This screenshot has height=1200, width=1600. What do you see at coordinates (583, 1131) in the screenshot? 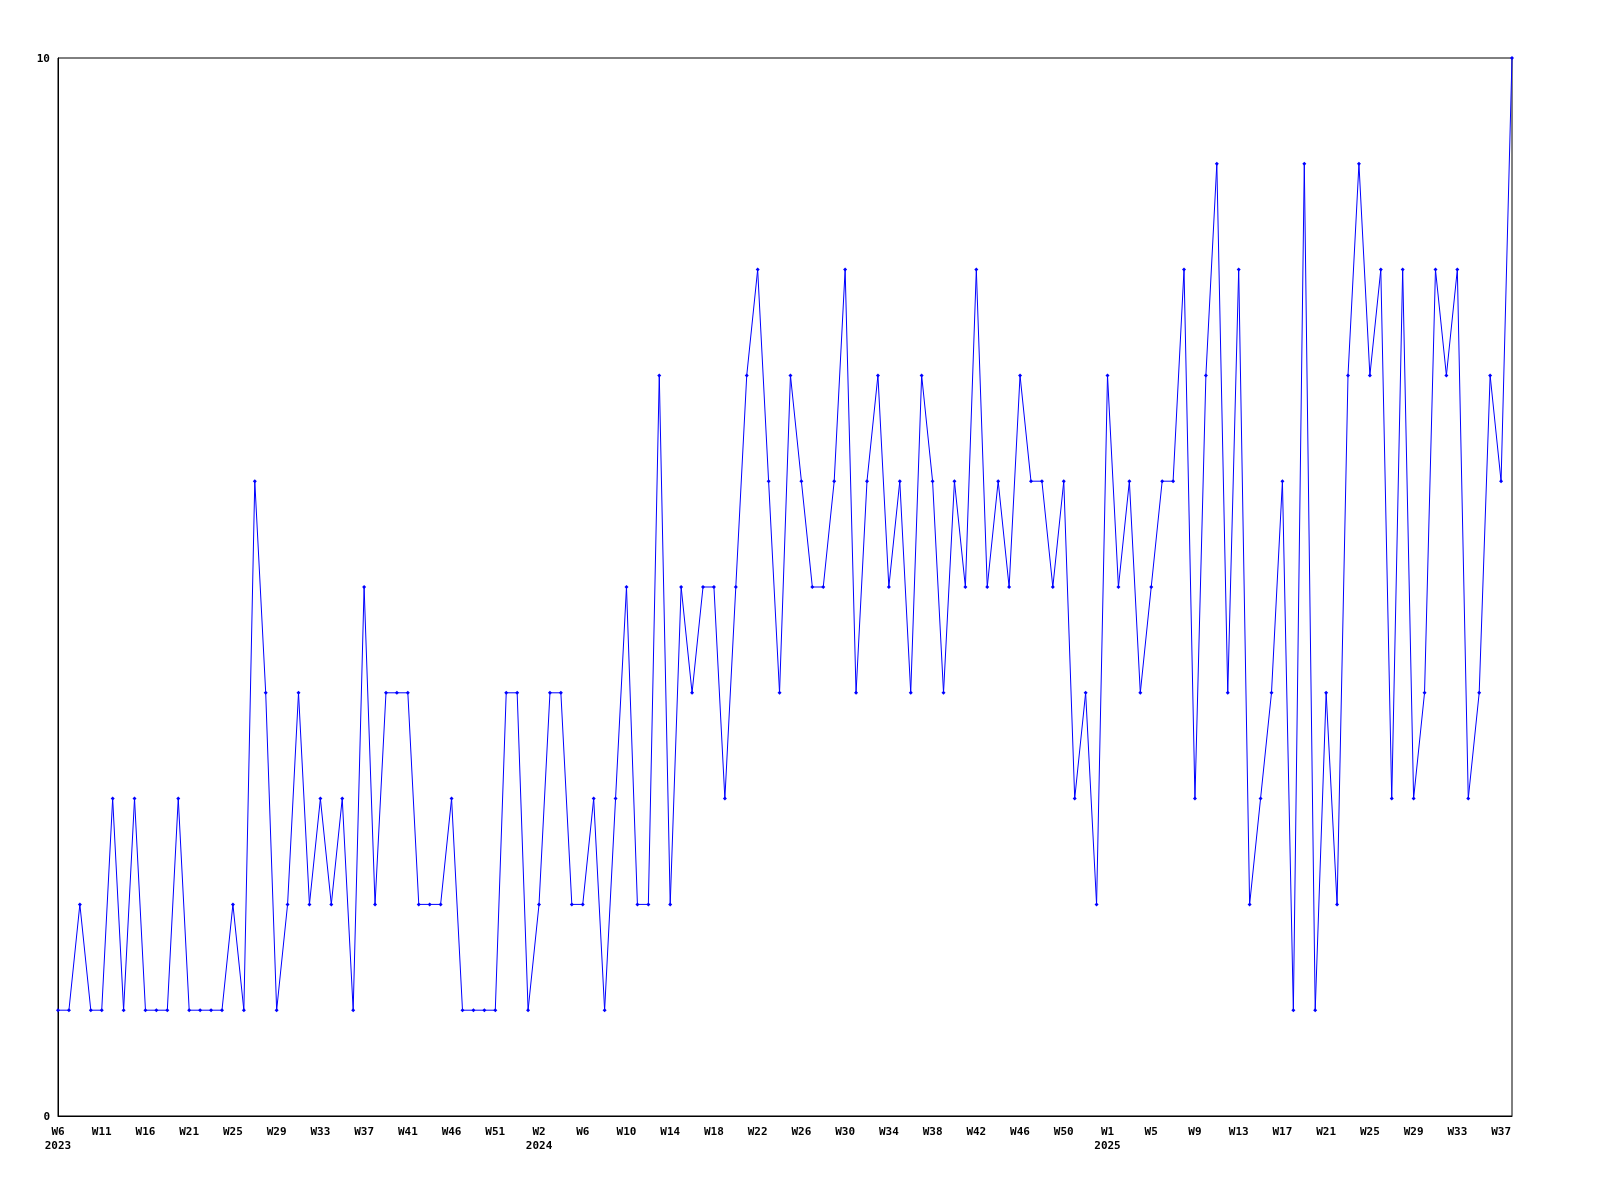
I see `x-tick-label: W6` at bounding box center [583, 1131].